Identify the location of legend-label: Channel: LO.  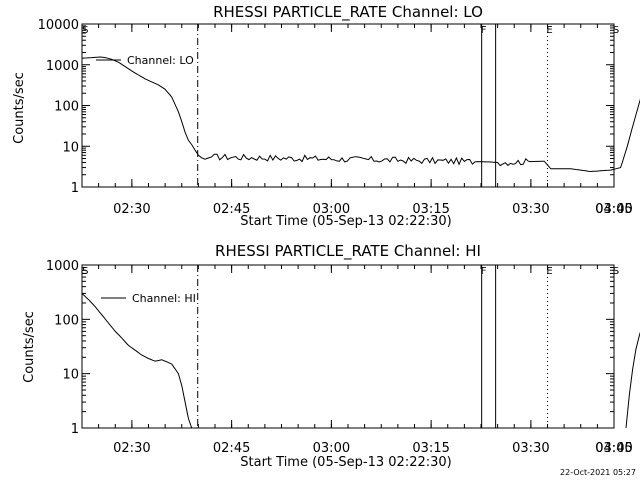
(160, 60).